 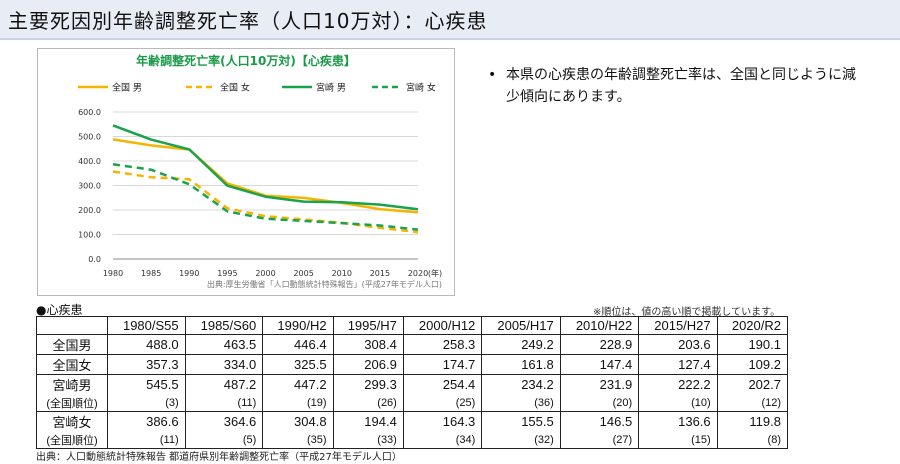 I want to click on rank-cell: (27), so click(x=599, y=440).